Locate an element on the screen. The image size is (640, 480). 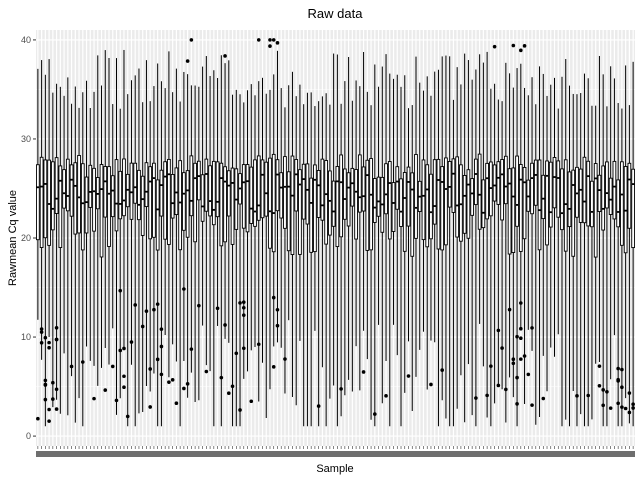
y-tick-label: 30 is located at coordinates (26, 139).